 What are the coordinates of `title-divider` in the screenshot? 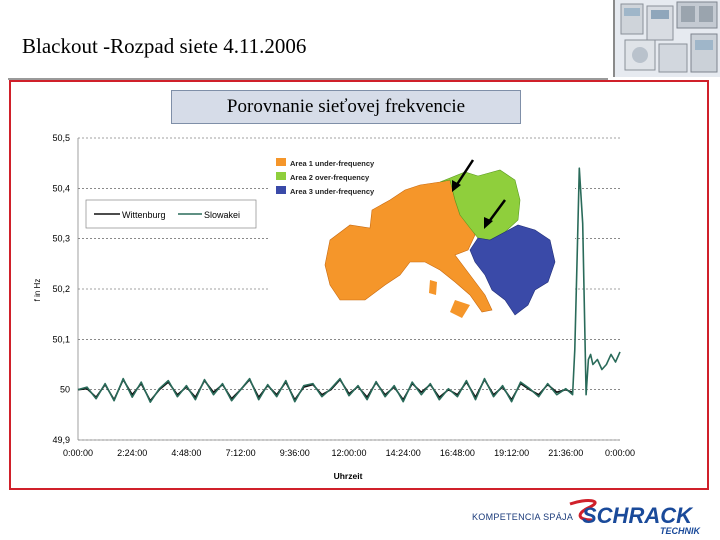 It's located at (308, 79).